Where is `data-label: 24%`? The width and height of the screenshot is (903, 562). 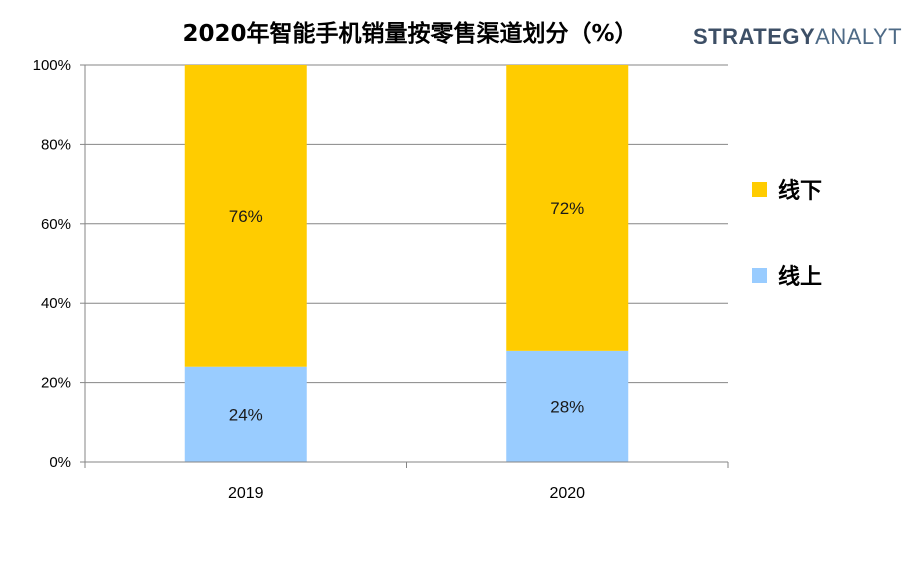 data-label: 24% is located at coordinates (246, 414).